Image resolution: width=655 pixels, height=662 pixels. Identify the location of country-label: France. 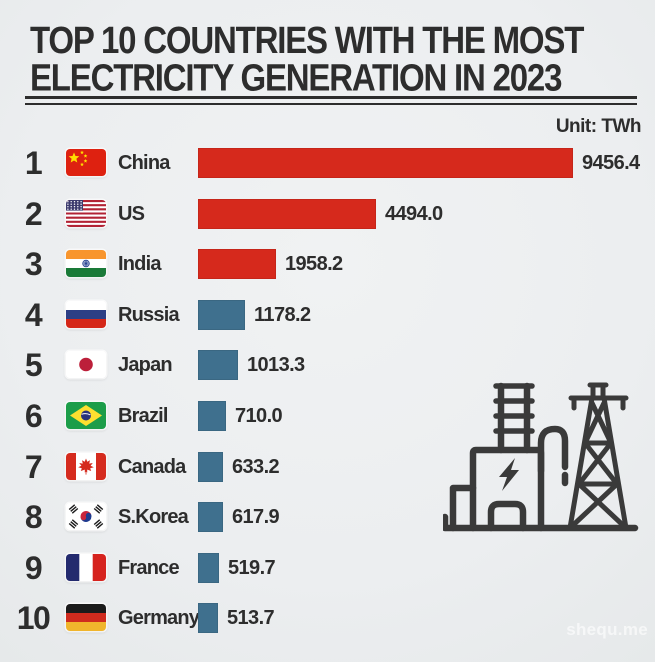
(149, 567).